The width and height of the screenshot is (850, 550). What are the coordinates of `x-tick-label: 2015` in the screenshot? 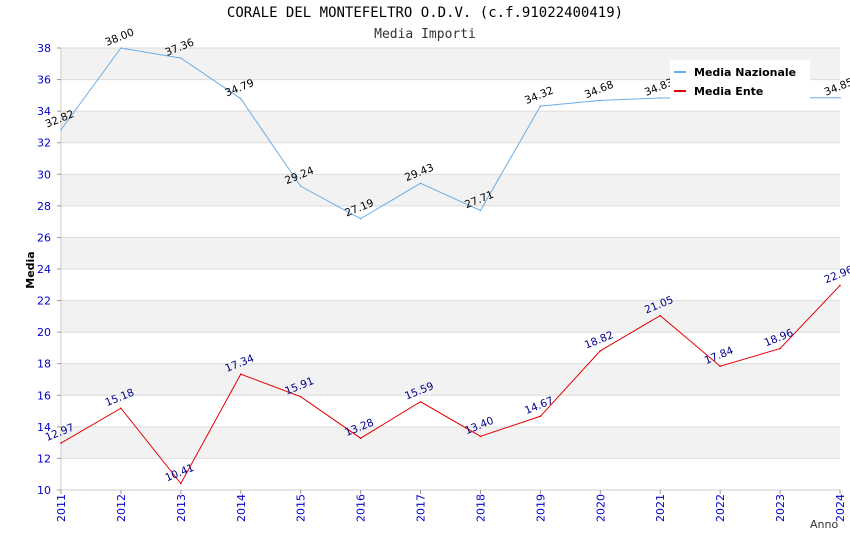 It's located at (301, 508).